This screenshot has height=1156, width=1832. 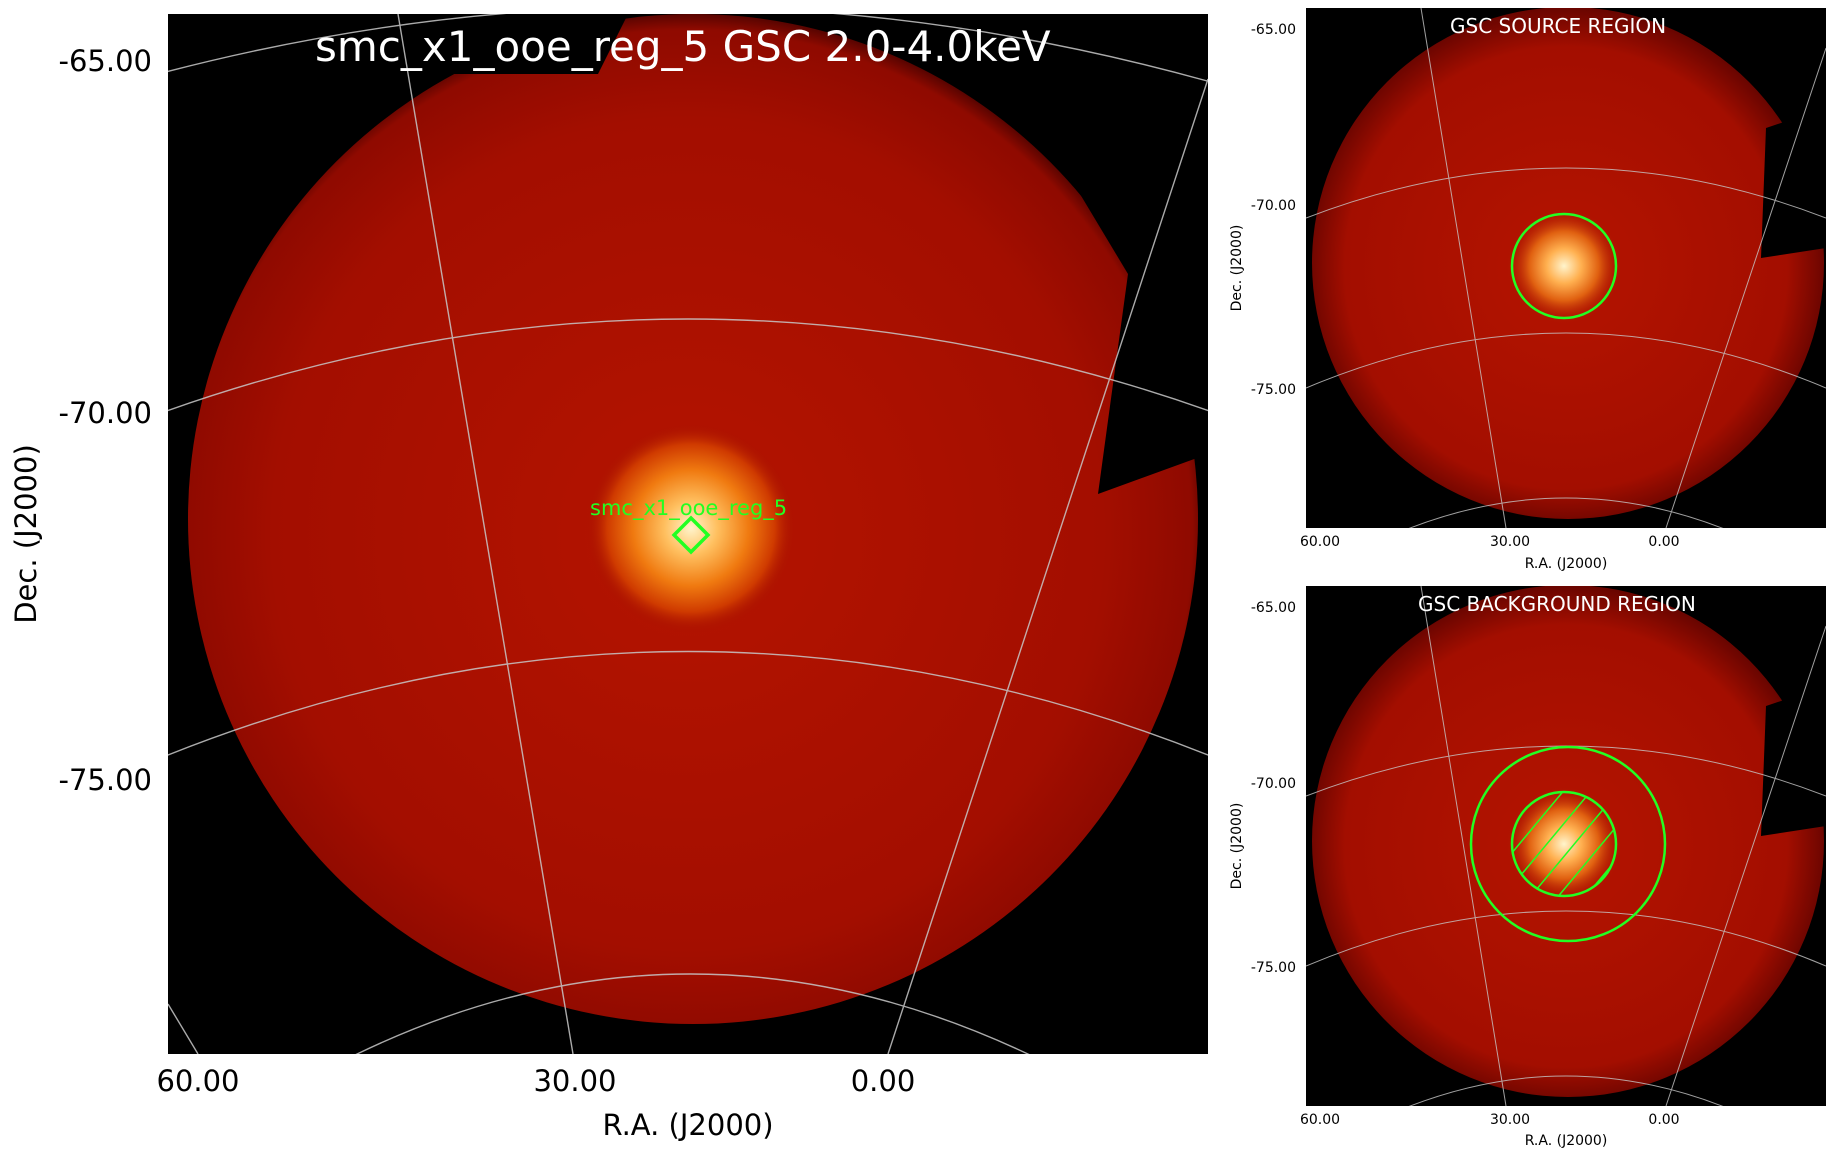 What do you see at coordinates (1320, 1120) in the screenshot?
I see `background-x-tick: 60.00` at bounding box center [1320, 1120].